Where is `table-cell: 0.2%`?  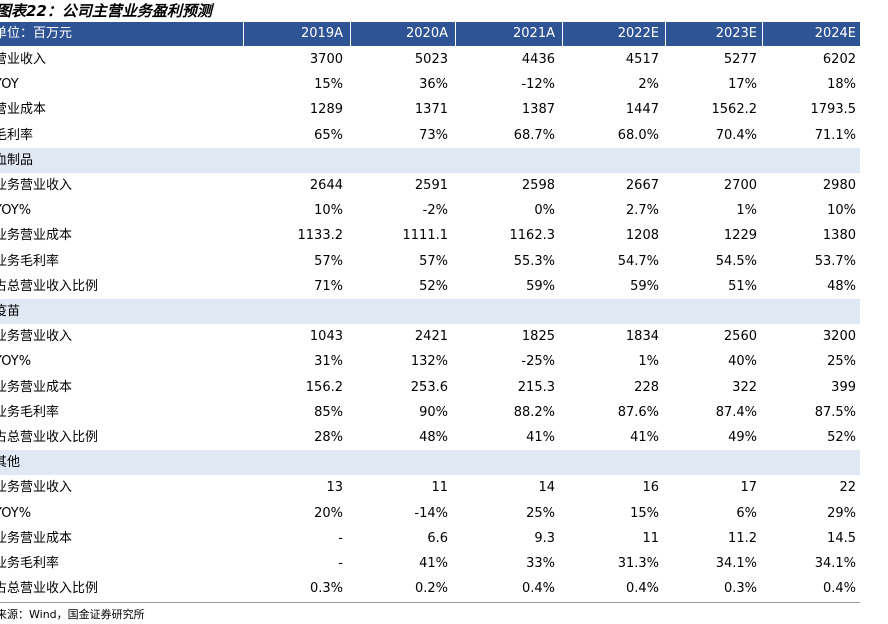
table-cell: 0.2% is located at coordinates (431, 589).